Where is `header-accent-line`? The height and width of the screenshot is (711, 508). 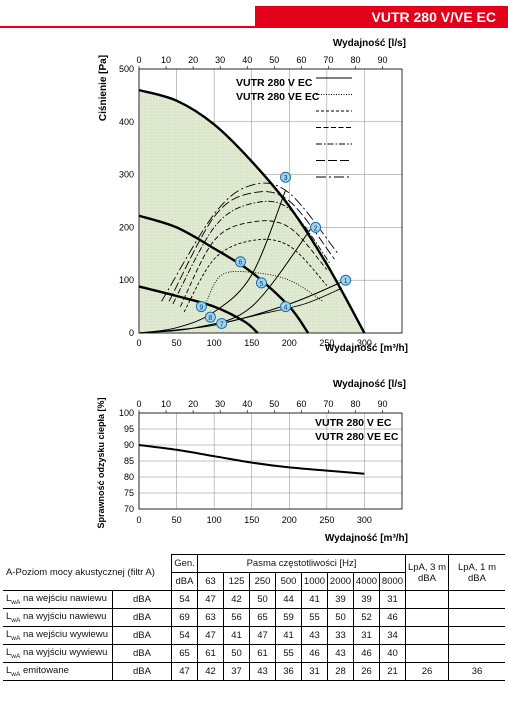
header-accent-line is located at coordinates (254, 27).